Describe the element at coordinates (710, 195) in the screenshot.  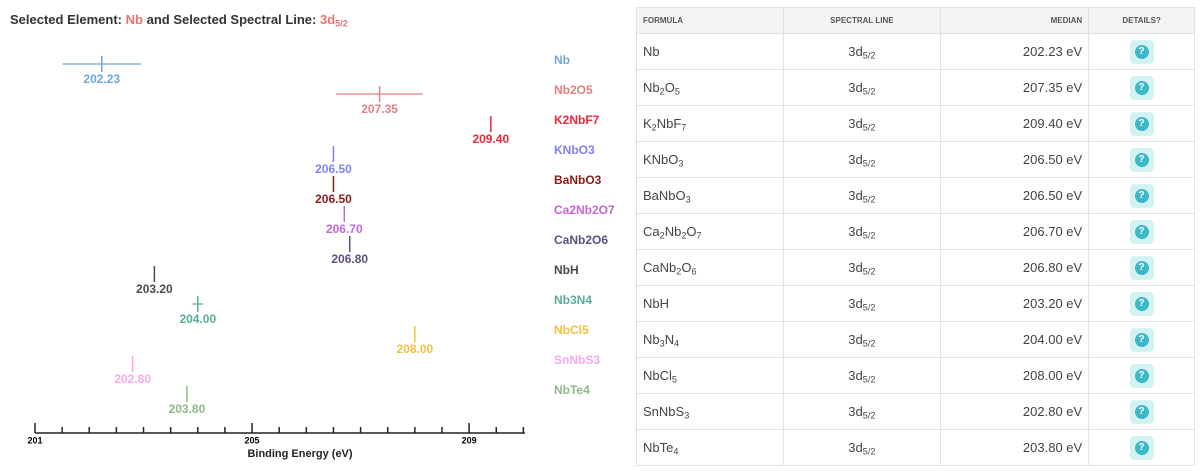
I see `formula-cell: BaNbO3` at that location.